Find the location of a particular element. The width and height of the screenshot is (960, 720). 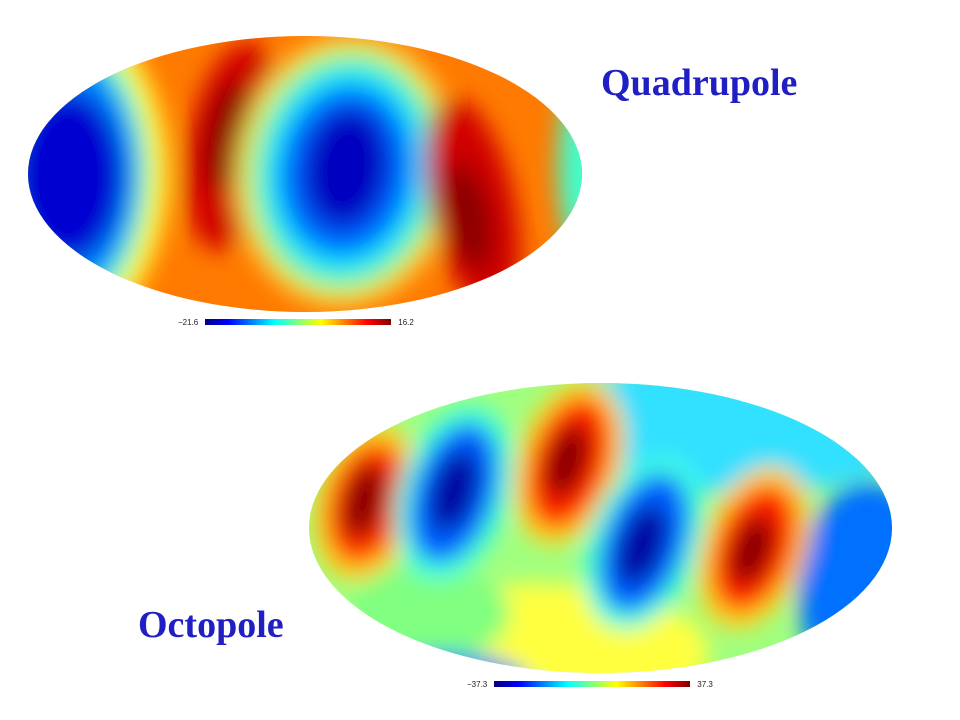

octopole-title: Octopole is located at coordinates (211, 625).